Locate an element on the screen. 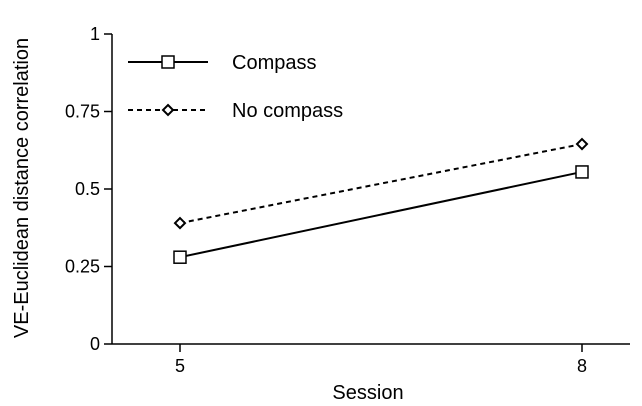  legend: Compass No compass is located at coordinates (235, 87).